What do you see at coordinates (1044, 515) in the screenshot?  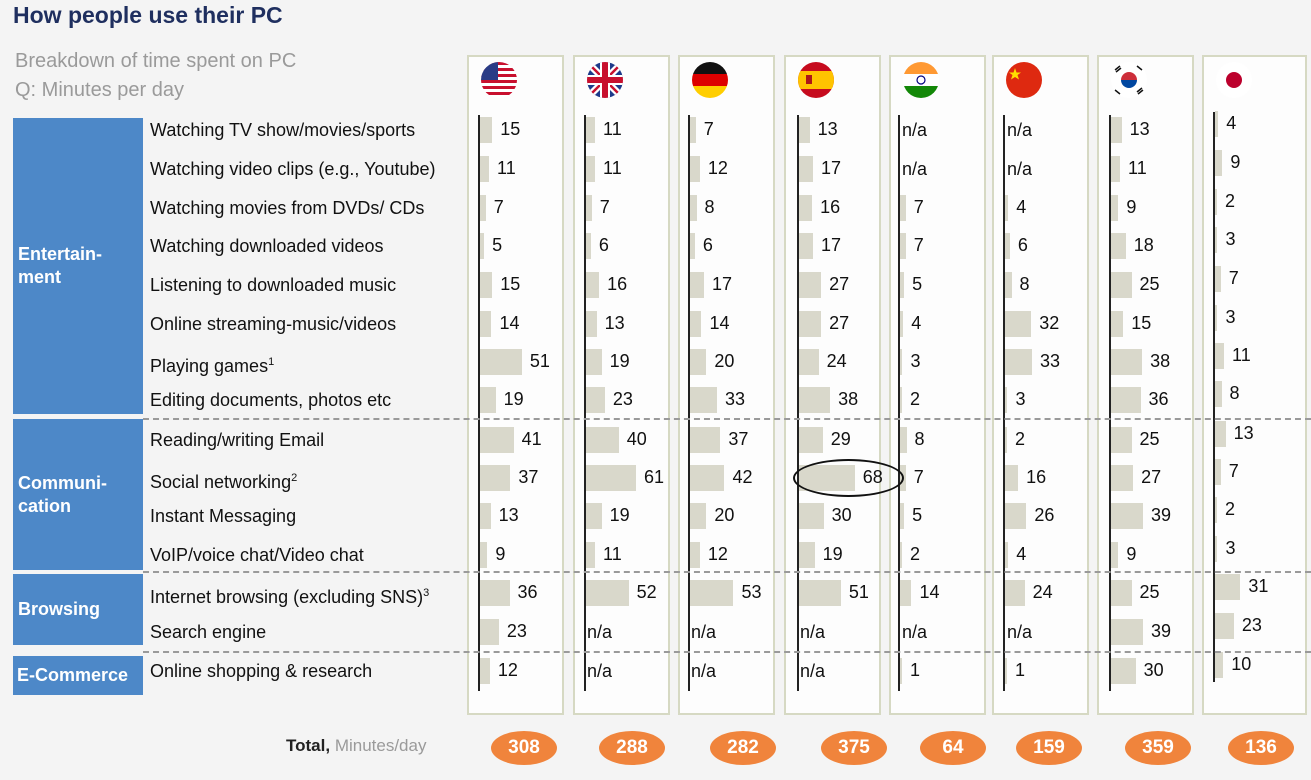 I see `data-label: 26` at bounding box center [1044, 515].